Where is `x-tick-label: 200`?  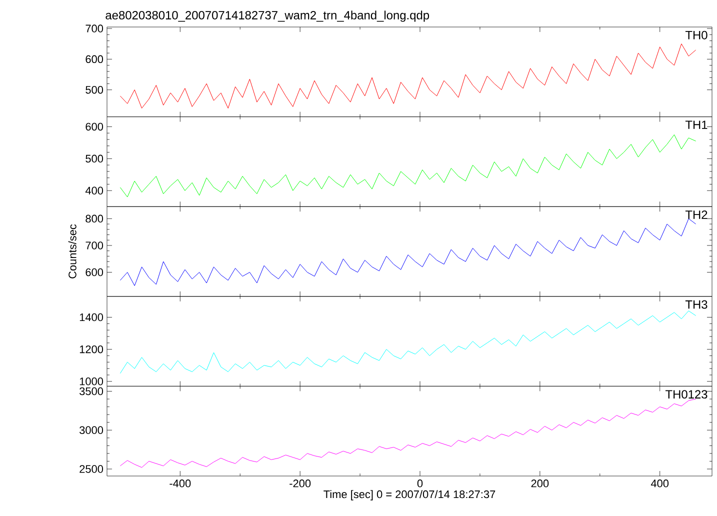 x-tick-label: 200 is located at coordinates (540, 484).